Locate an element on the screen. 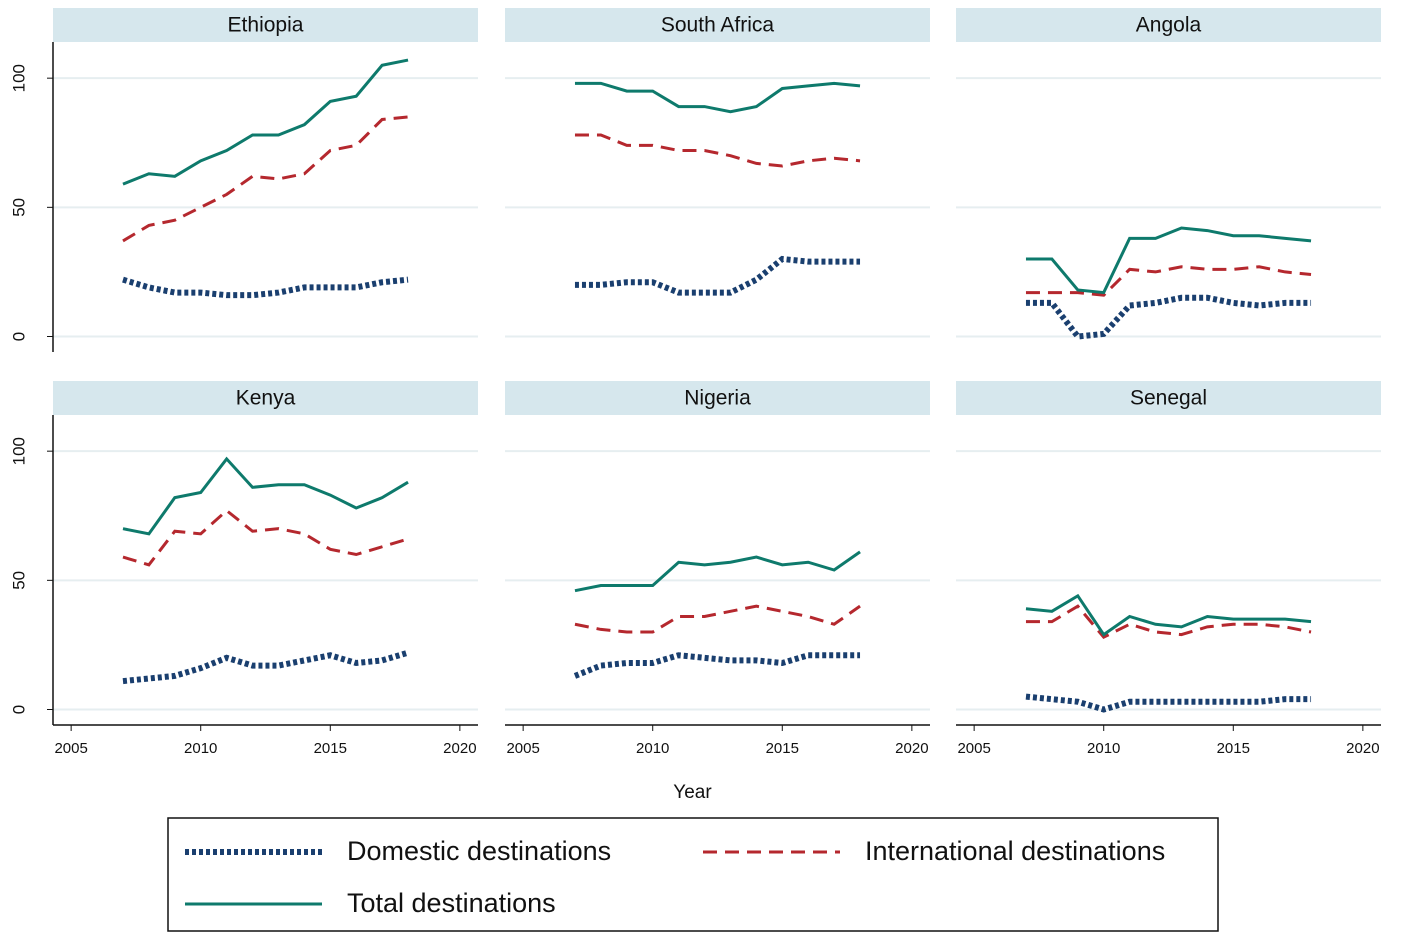 Image resolution: width=1401 pixels, height=932 pixels. legend-label: Domestic destinations is located at coordinates (479, 851).